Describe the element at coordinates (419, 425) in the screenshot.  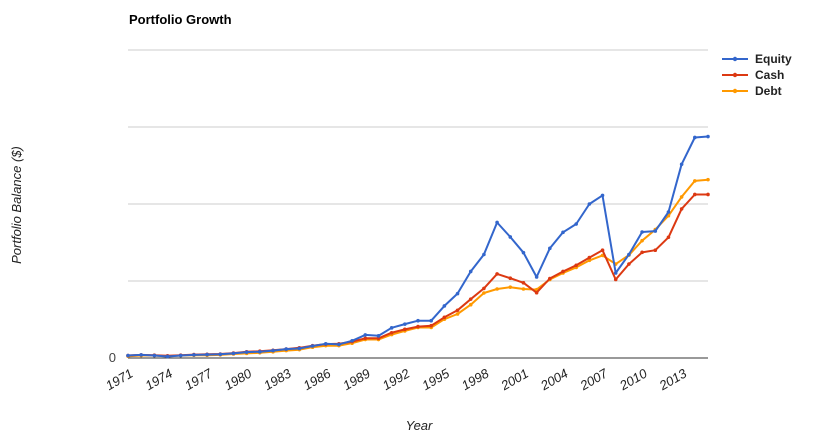
I see `x-axis-title: Year` at that location.